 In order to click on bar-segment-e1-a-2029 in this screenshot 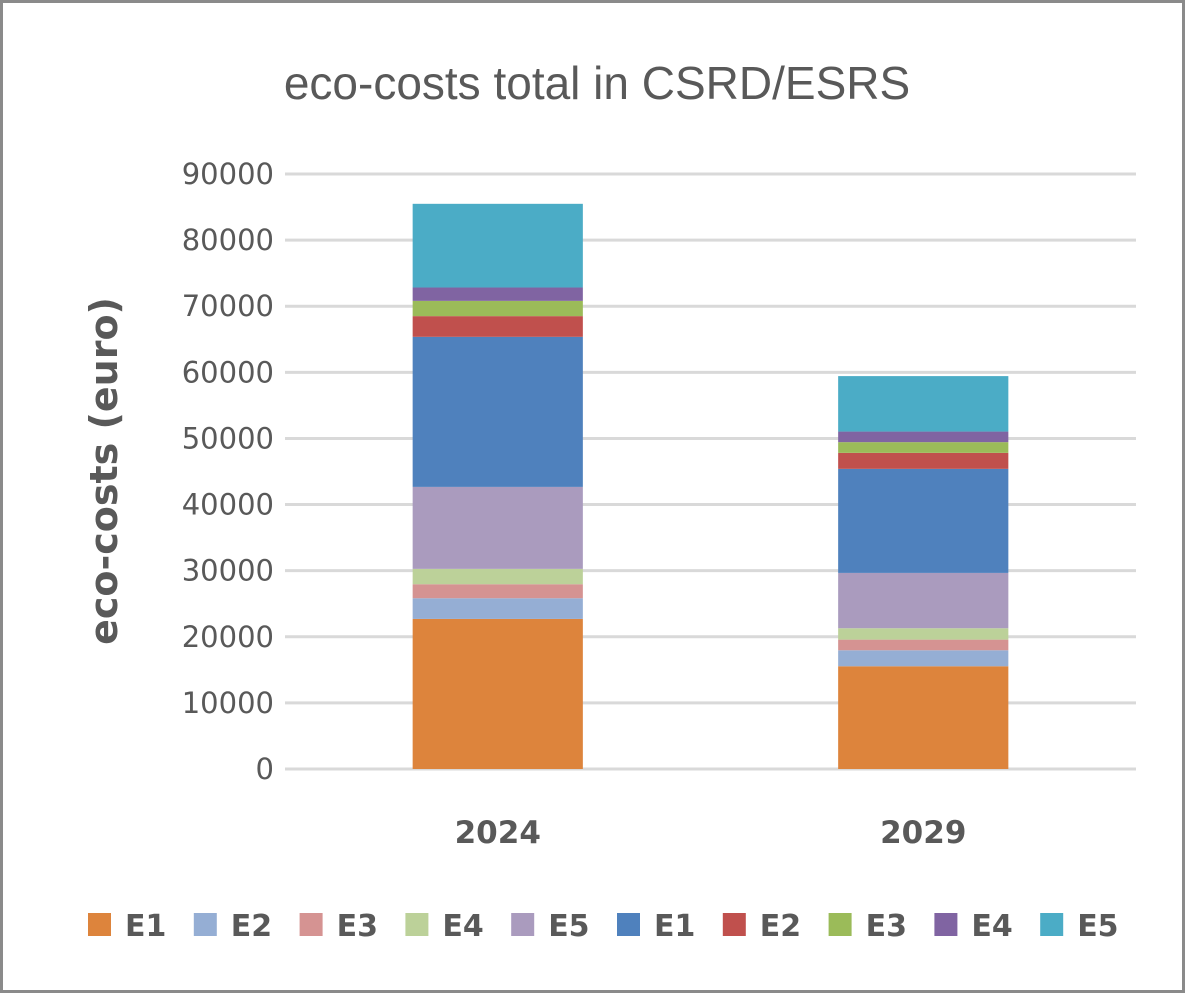, I will do `click(923, 717)`.